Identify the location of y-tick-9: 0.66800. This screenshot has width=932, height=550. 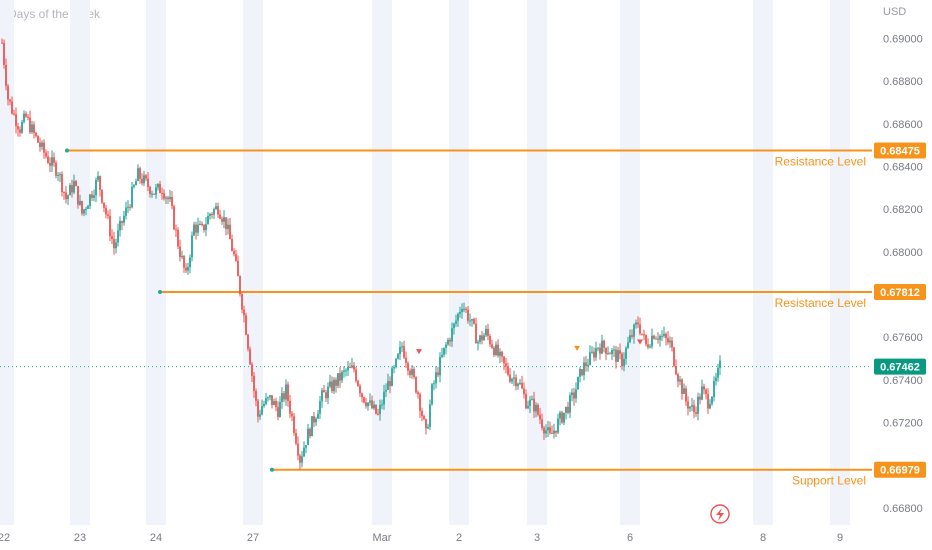
(903, 509).